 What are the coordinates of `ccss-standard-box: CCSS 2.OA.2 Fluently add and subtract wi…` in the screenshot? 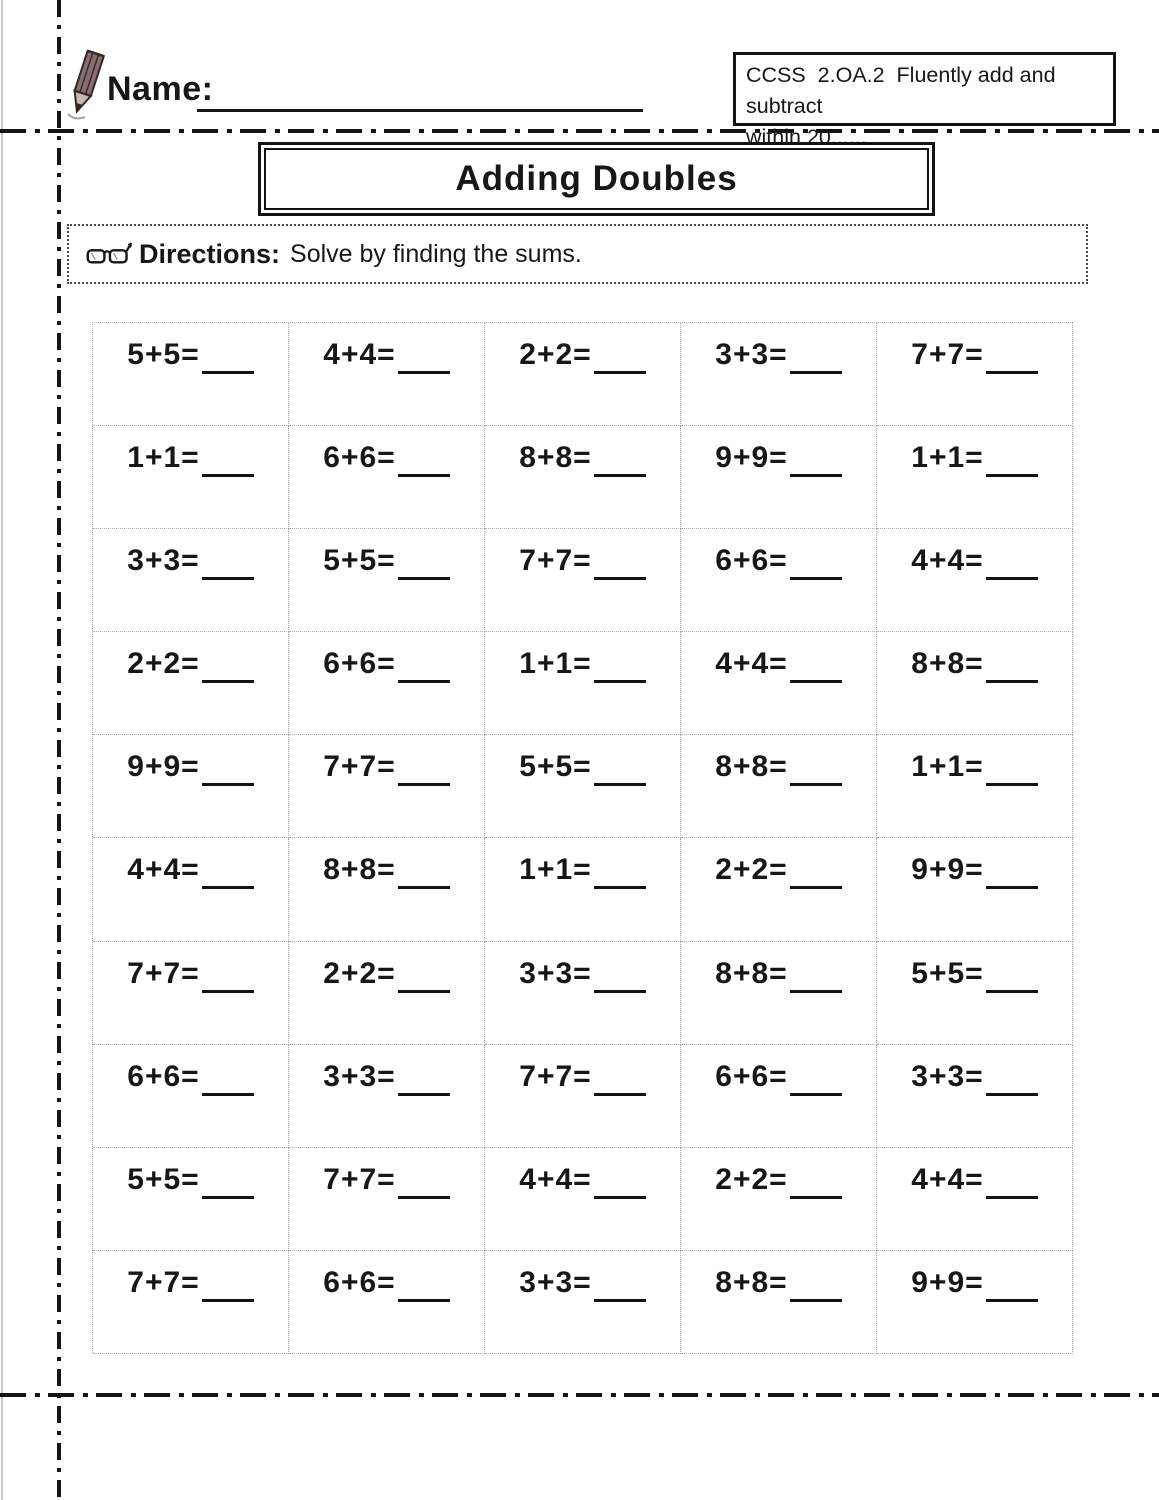 It's located at (924, 100).